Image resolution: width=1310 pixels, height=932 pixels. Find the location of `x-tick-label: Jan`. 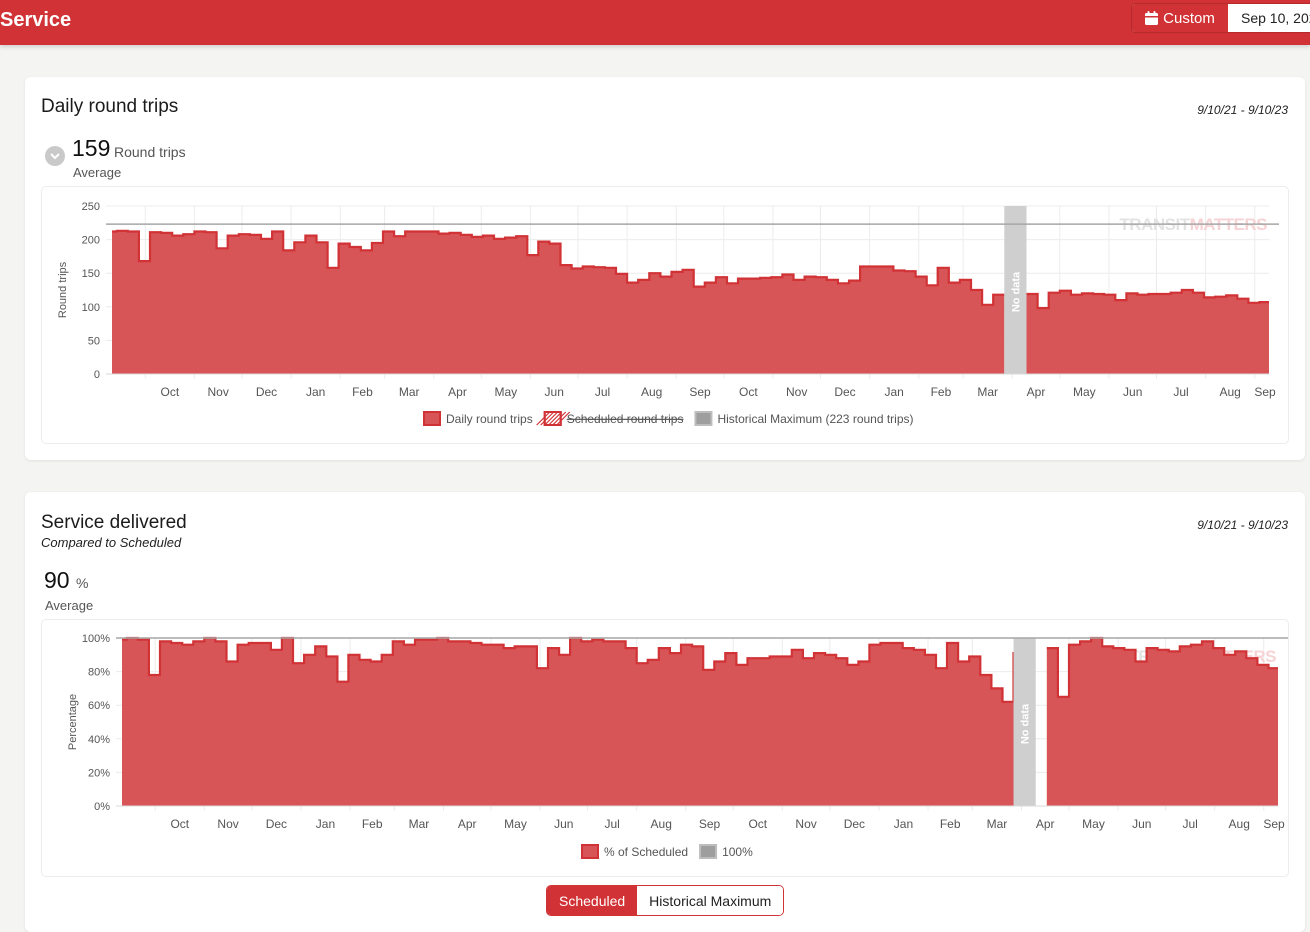

x-tick-label: Jan is located at coordinates (903, 824).